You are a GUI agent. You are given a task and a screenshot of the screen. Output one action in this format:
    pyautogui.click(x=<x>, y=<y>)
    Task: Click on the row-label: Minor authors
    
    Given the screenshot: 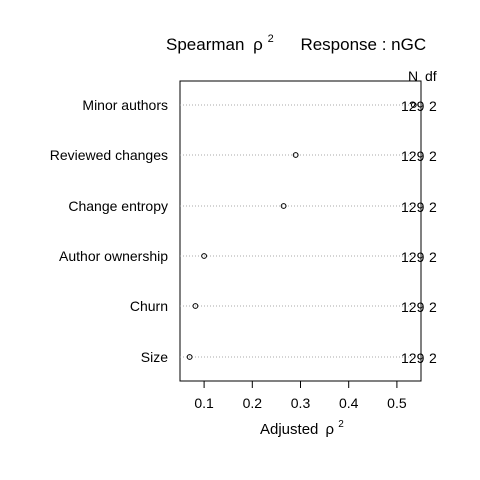 What is the action you would take?
    pyautogui.click(x=125, y=105)
    